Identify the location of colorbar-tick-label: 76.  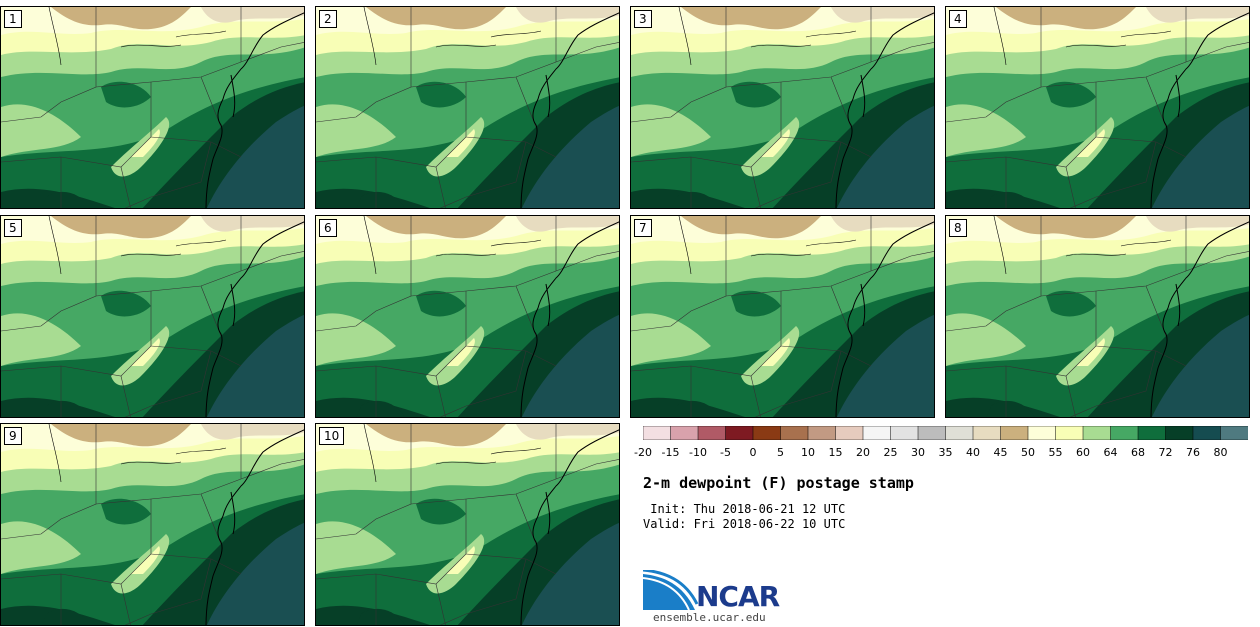
(1193, 452).